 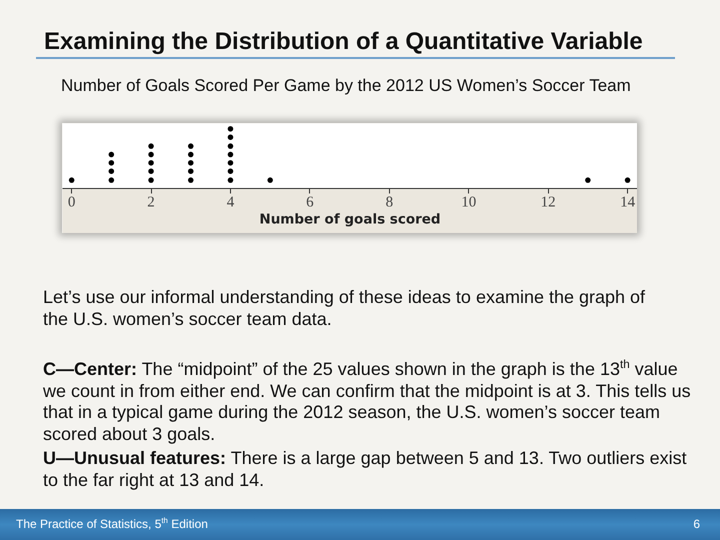 I want to click on x-tick-label: 14, so click(x=628, y=202).